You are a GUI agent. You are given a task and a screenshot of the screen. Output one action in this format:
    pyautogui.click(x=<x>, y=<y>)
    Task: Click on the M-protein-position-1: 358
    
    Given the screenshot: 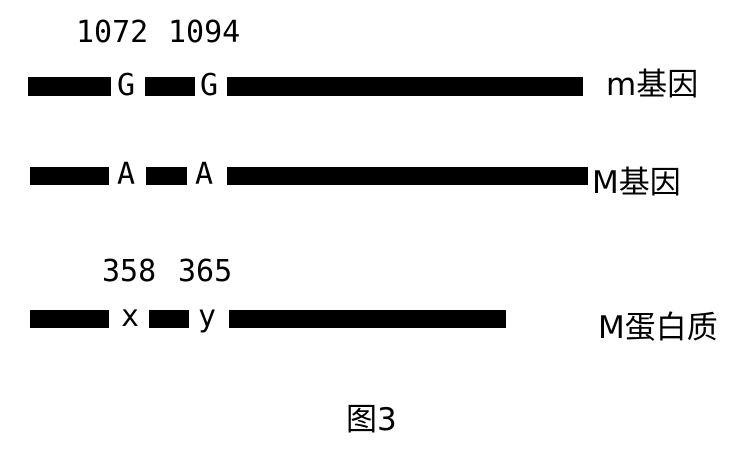 What is the action you would take?
    pyautogui.click(x=129, y=271)
    